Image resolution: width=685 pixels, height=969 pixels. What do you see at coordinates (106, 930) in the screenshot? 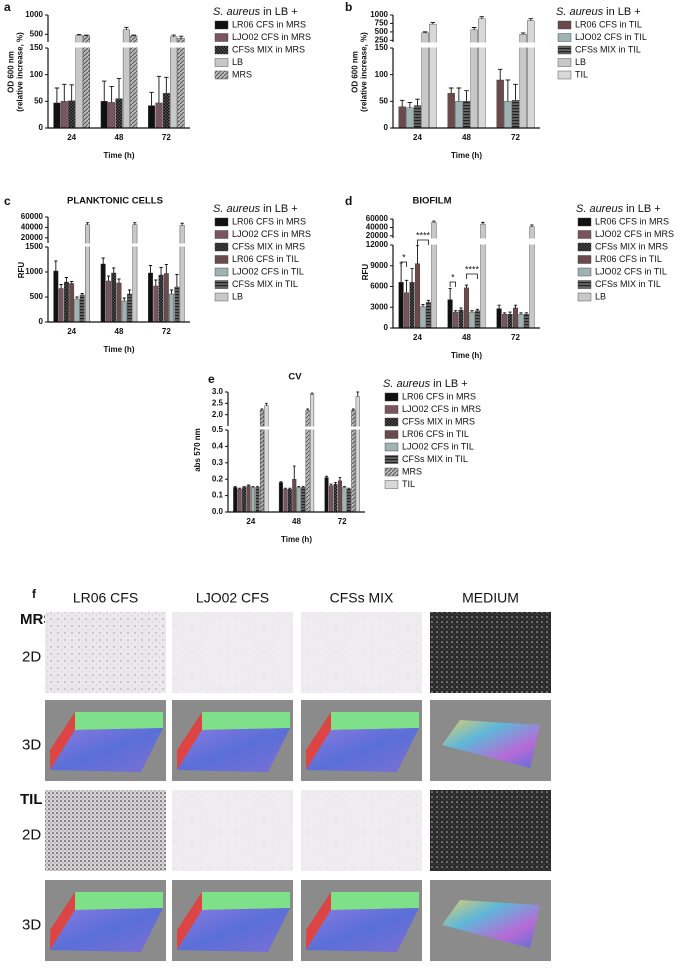
I see `surface-top` at bounding box center [106, 930].